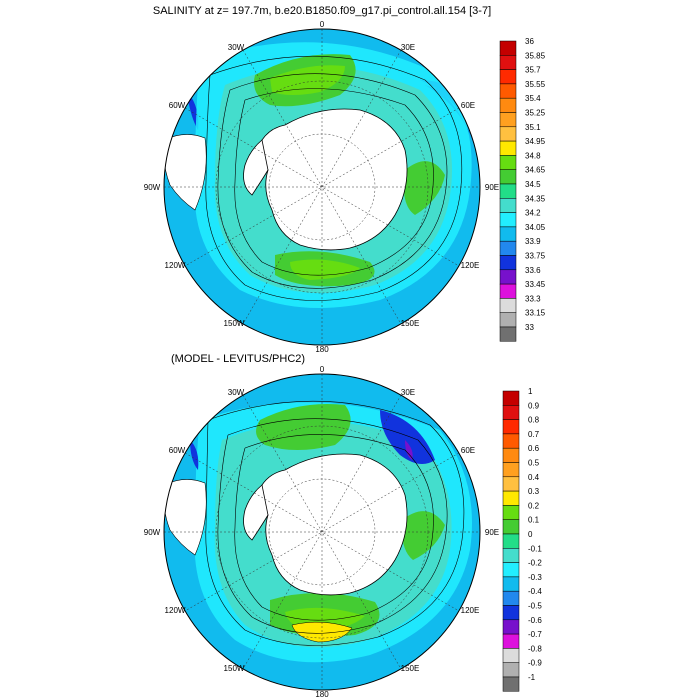 This screenshot has width=700, height=700. Describe the element at coordinates (408, 47) in the screenshot. I see `map1-lon-30e: 30E` at that location.